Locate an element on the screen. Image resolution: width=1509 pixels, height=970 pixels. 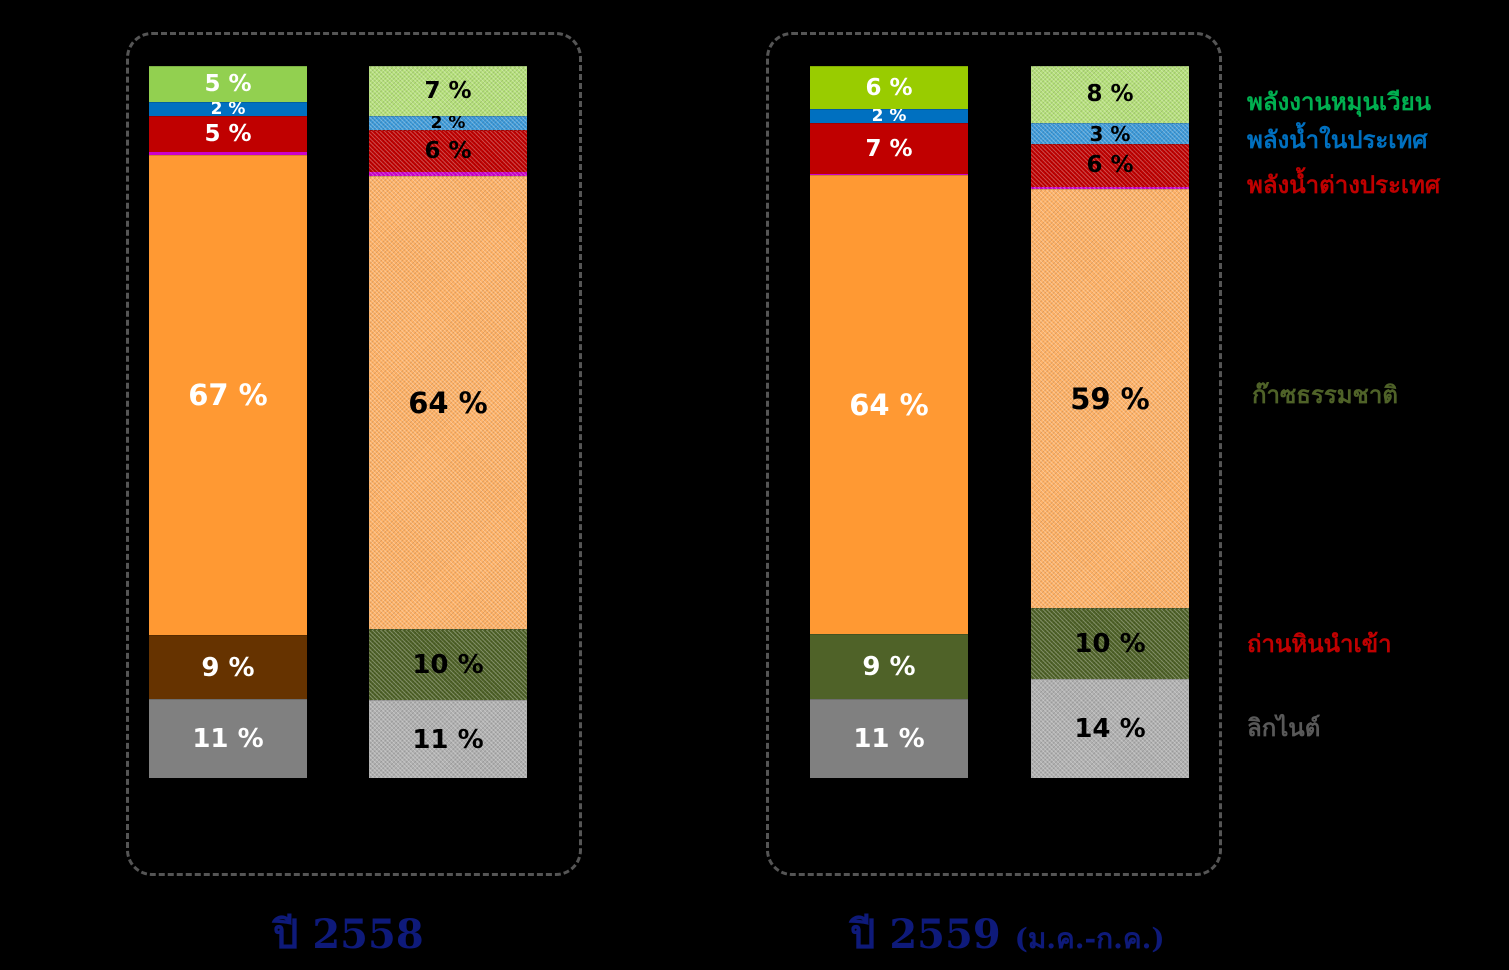
bar-segment-lignite: 14 % is located at coordinates (1110, 728).